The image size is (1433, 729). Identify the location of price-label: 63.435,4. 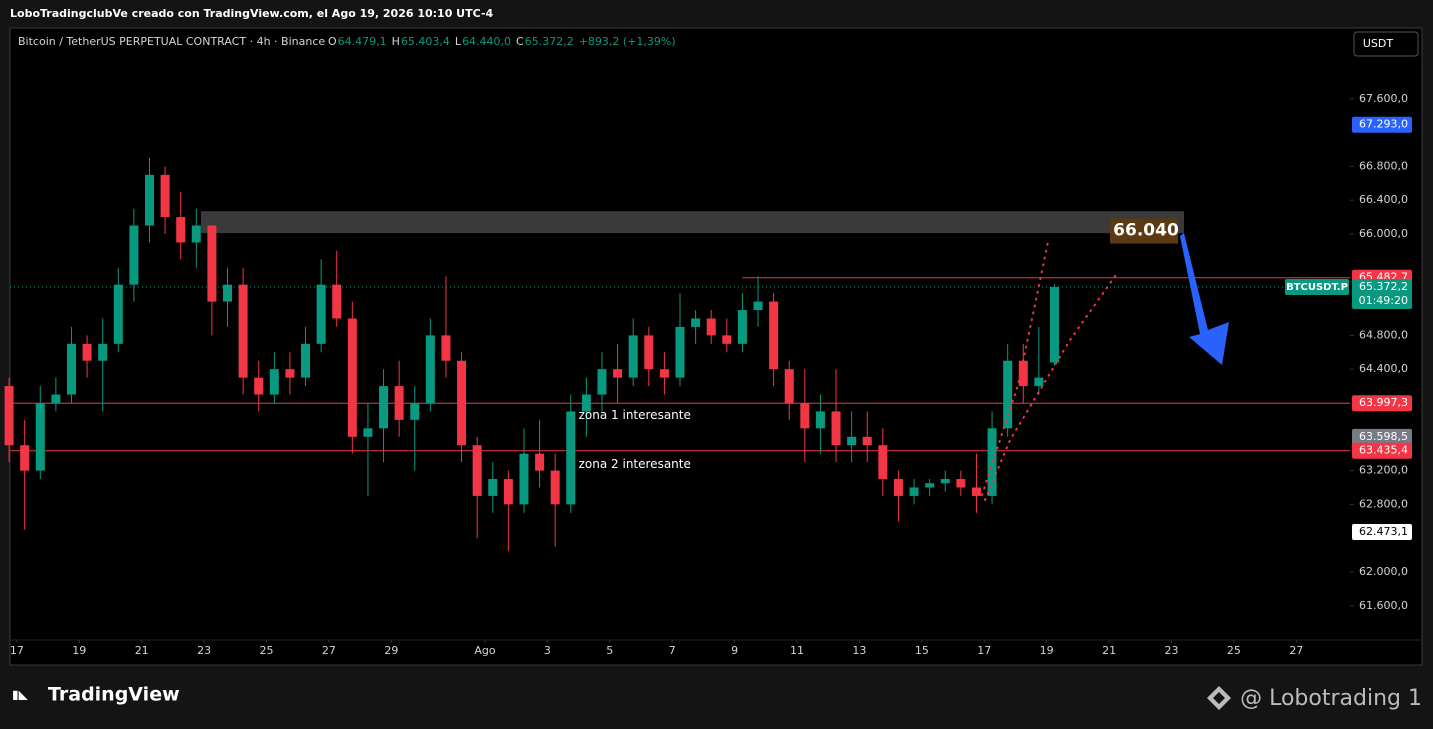
(1383, 450).